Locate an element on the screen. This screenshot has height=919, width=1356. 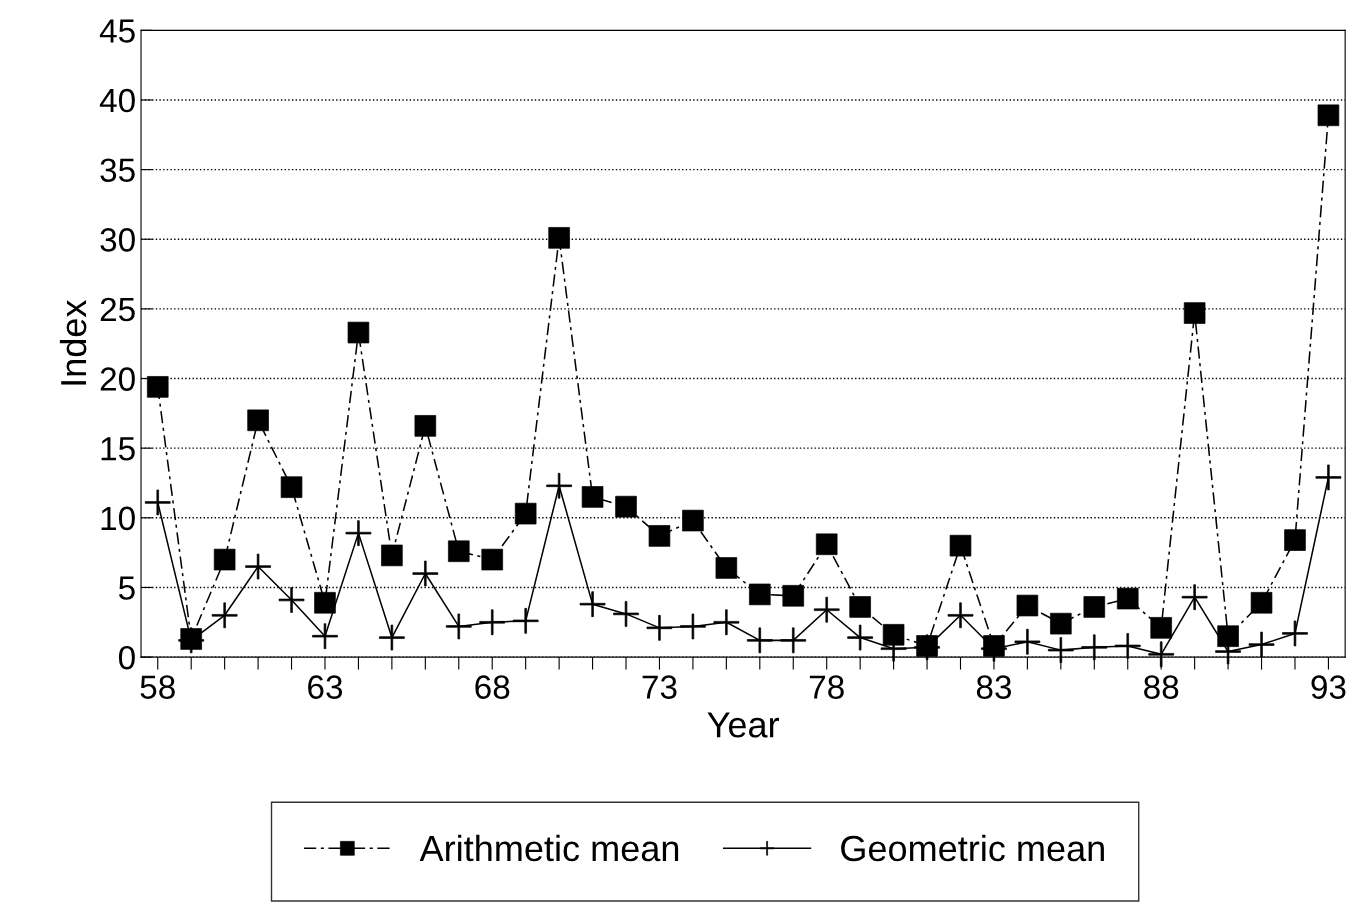
x-axis-title: Year is located at coordinates (743, 725).